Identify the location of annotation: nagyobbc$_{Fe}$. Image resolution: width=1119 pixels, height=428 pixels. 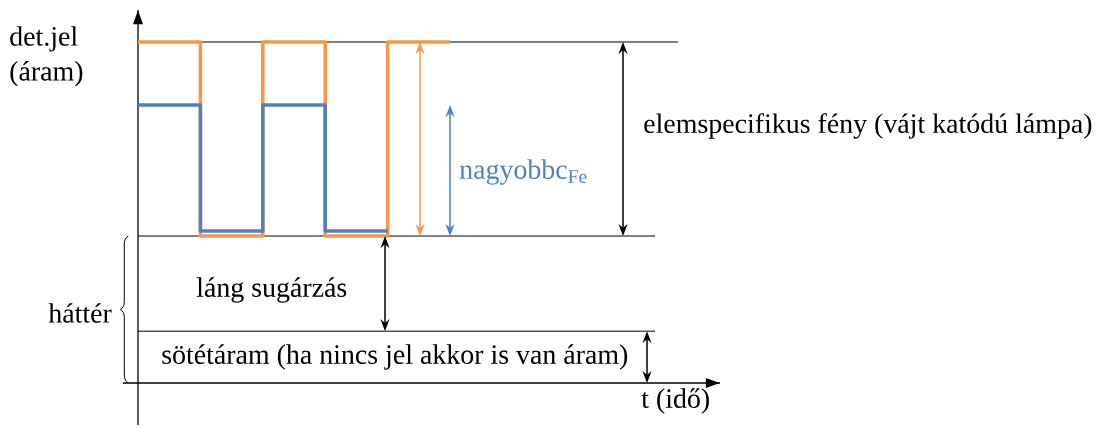
(523, 172).